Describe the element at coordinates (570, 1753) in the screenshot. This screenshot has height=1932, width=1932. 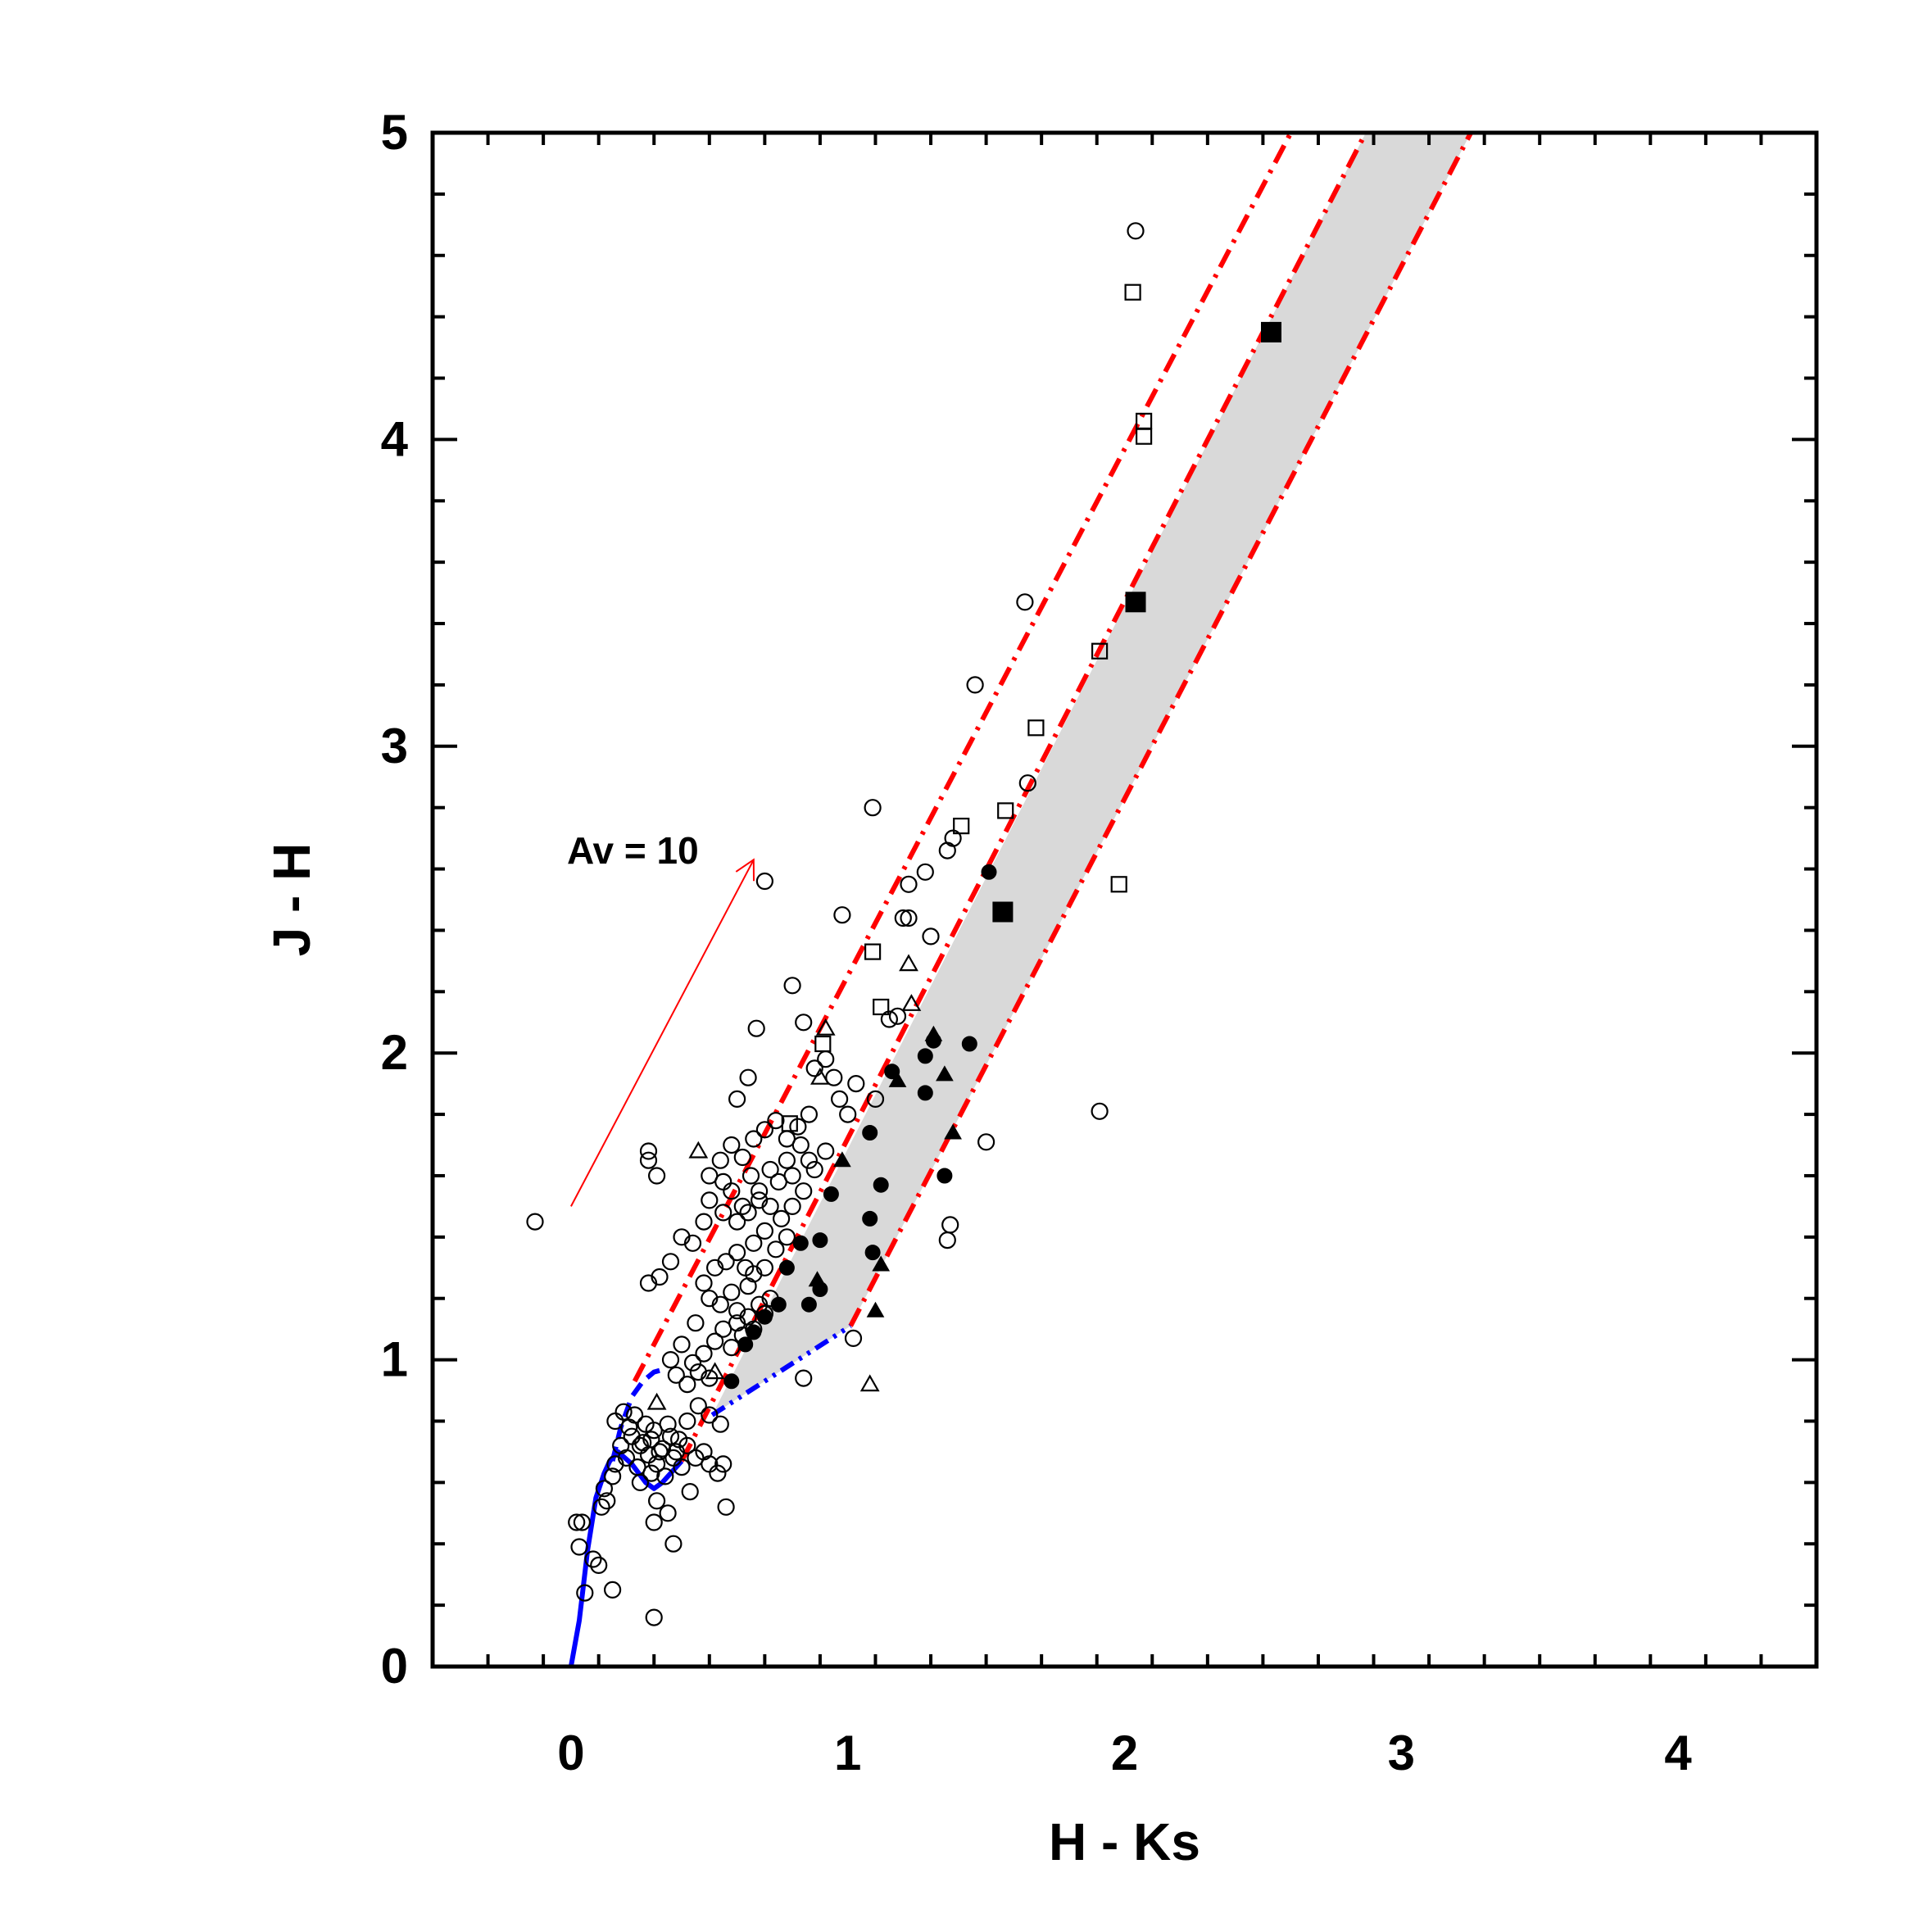
I see `x-tick-label: 0` at that location.